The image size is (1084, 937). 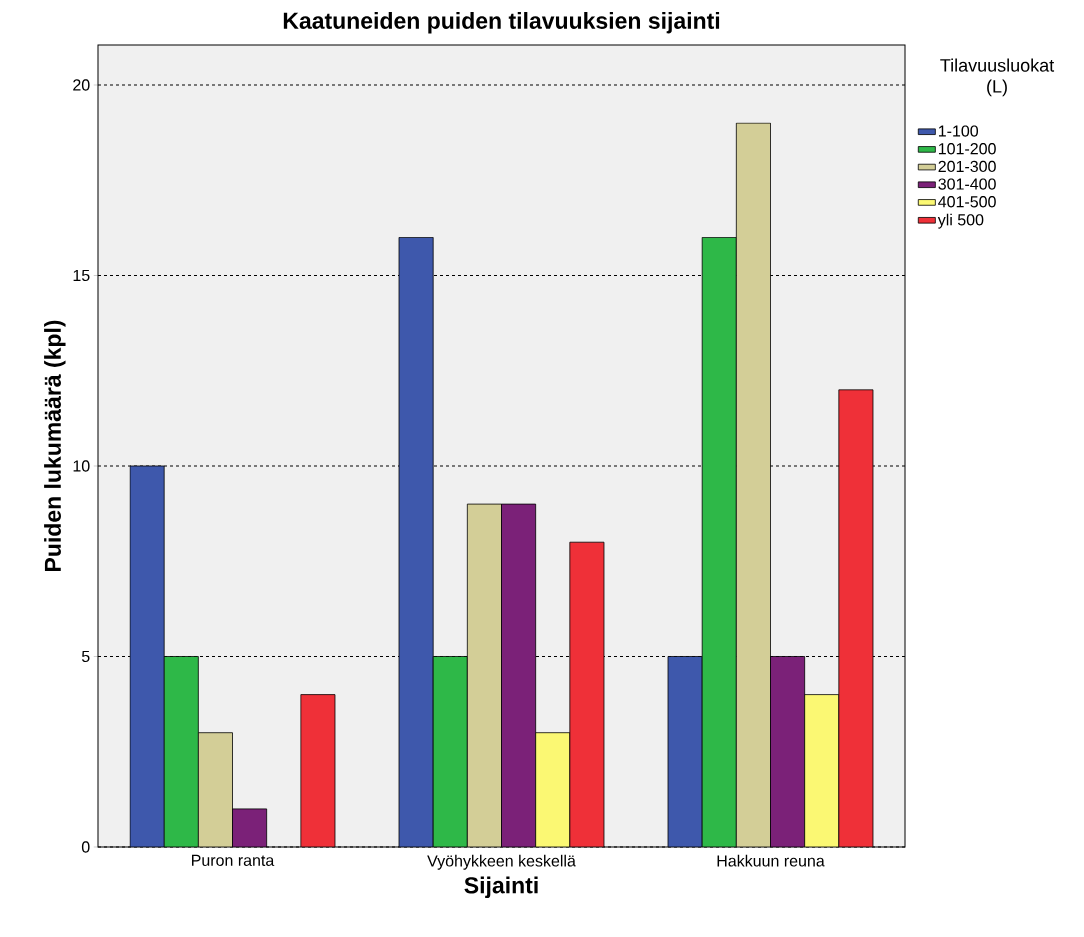 I want to click on legend-label: 1-100, so click(x=958, y=131).